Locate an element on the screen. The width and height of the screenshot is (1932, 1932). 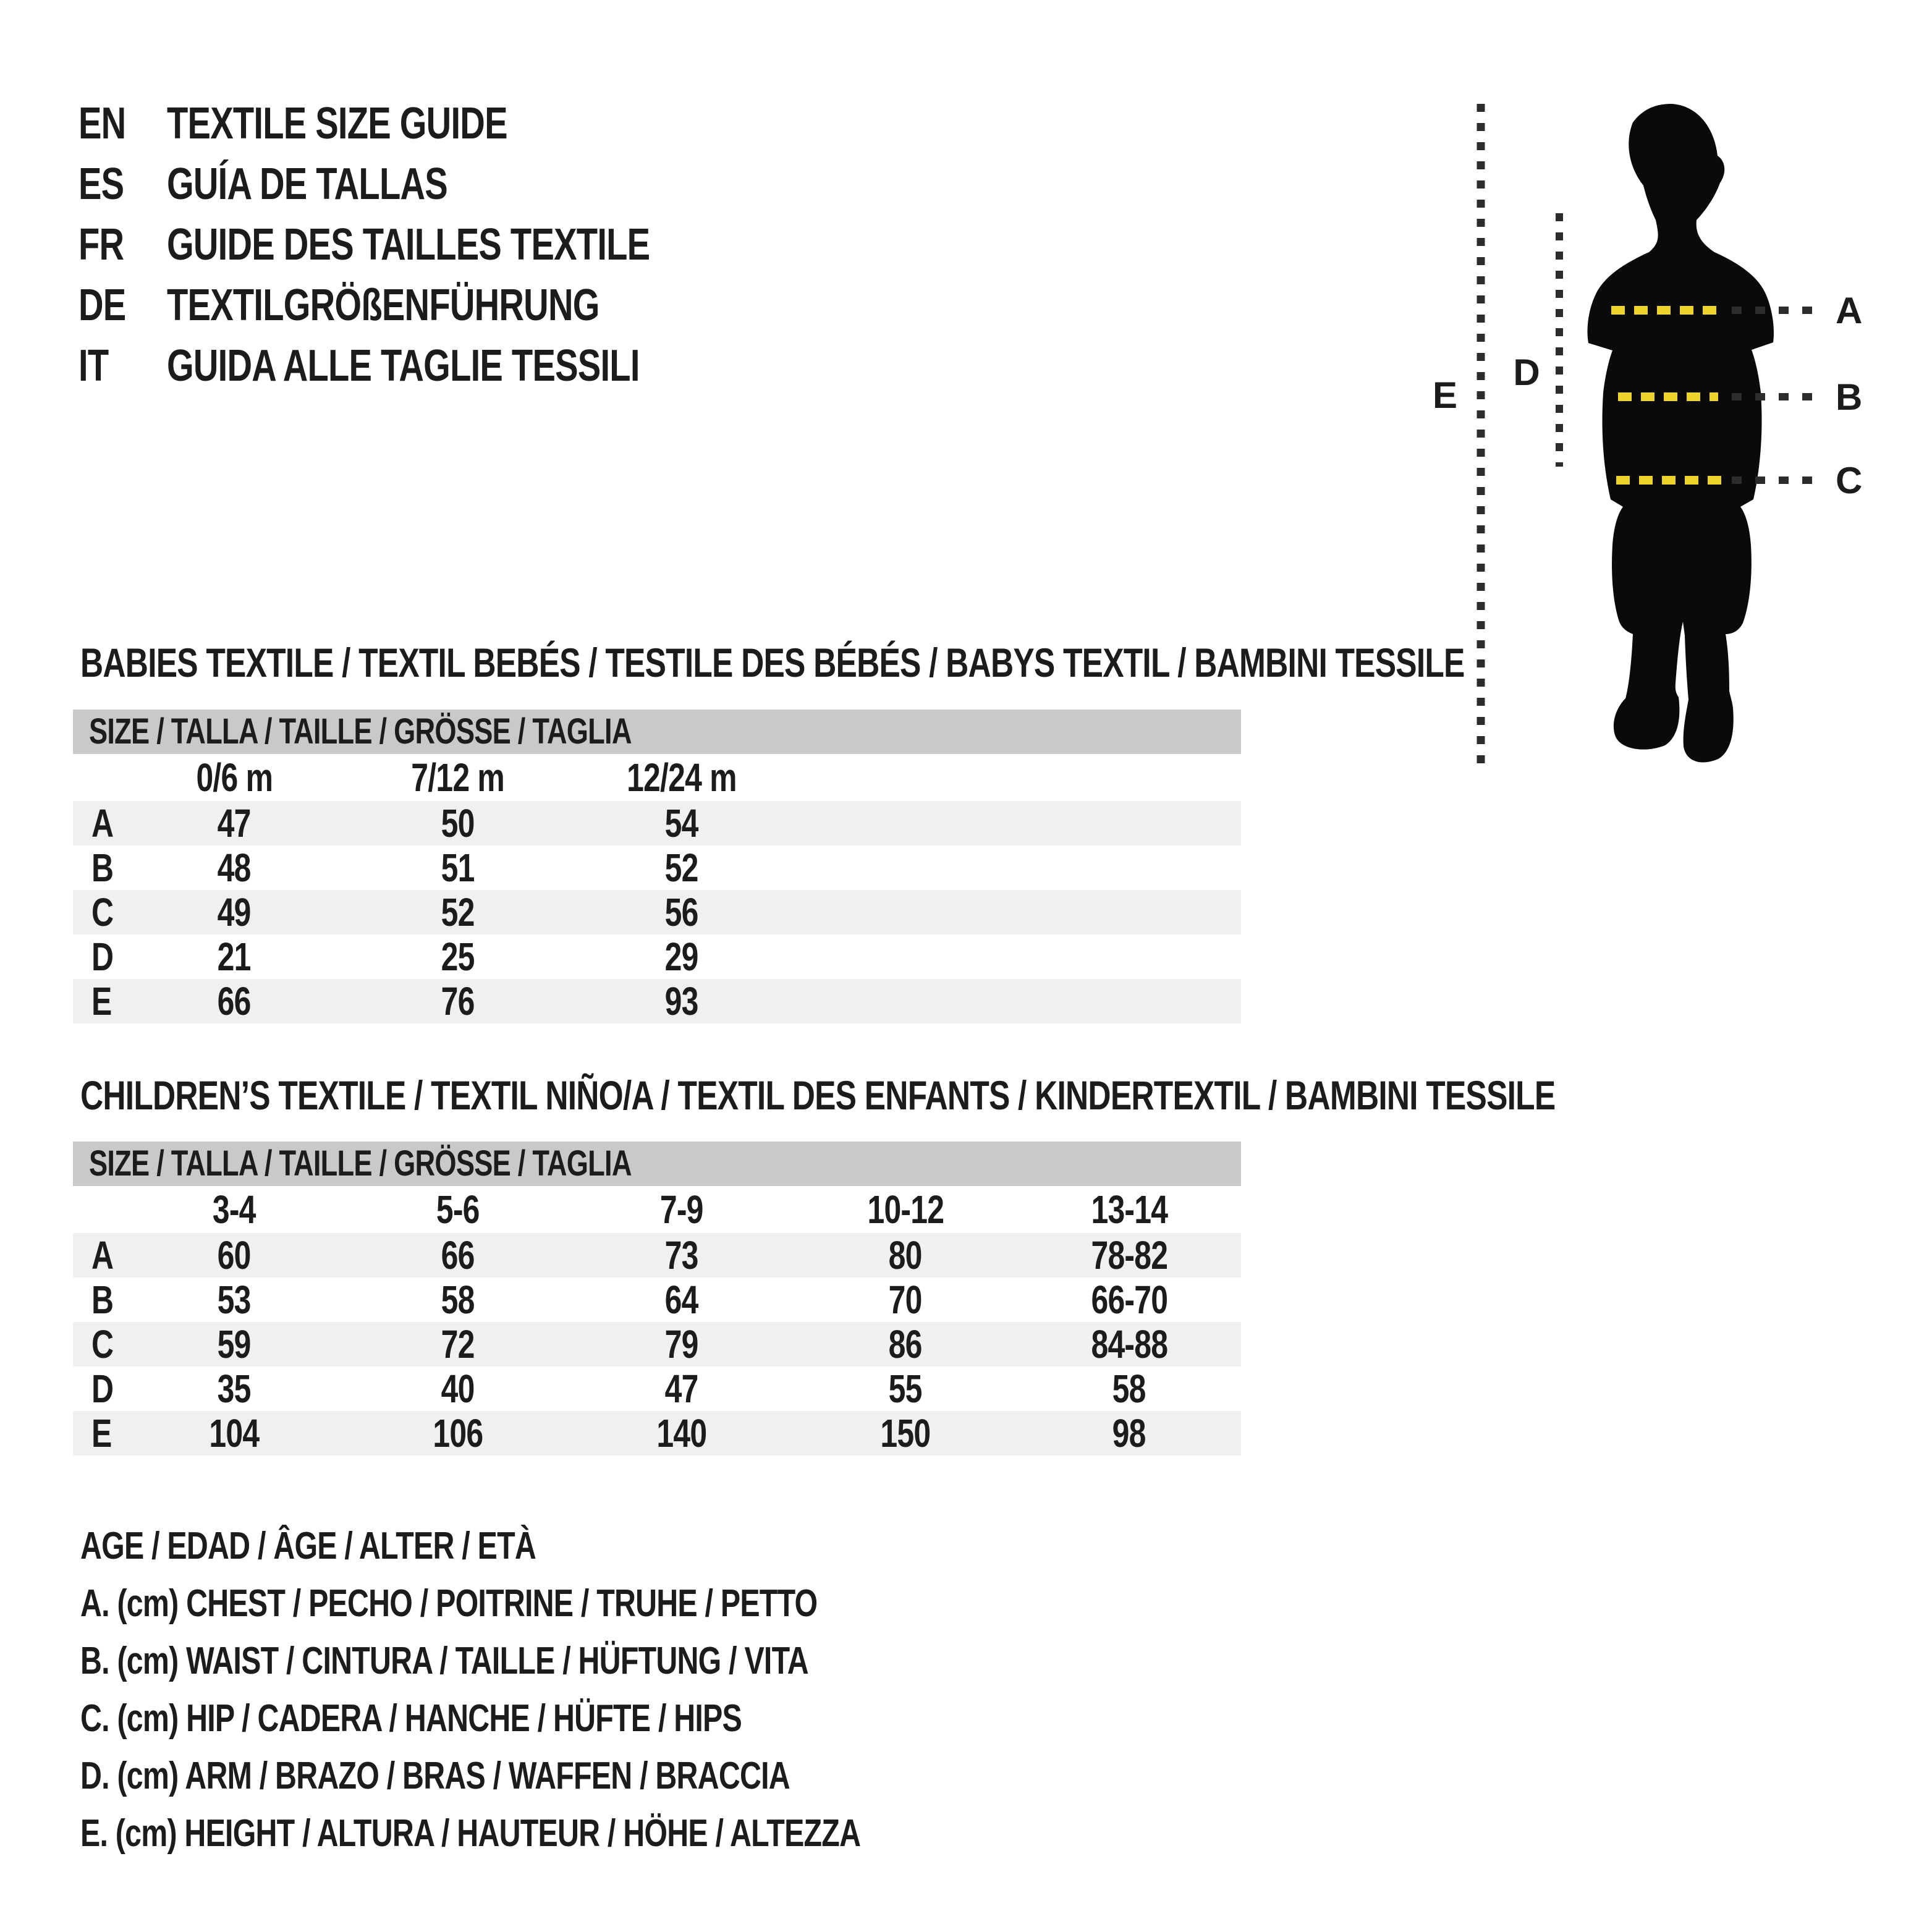
language-title: GUIDA ALLE TAGLIE TESSILI is located at coordinates (403, 366).